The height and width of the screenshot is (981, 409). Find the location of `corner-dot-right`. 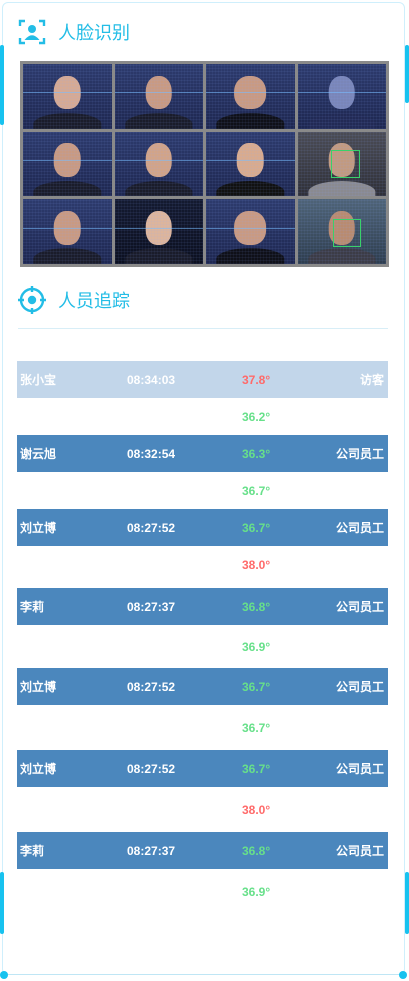

corner-dot-right is located at coordinates (403, 975).